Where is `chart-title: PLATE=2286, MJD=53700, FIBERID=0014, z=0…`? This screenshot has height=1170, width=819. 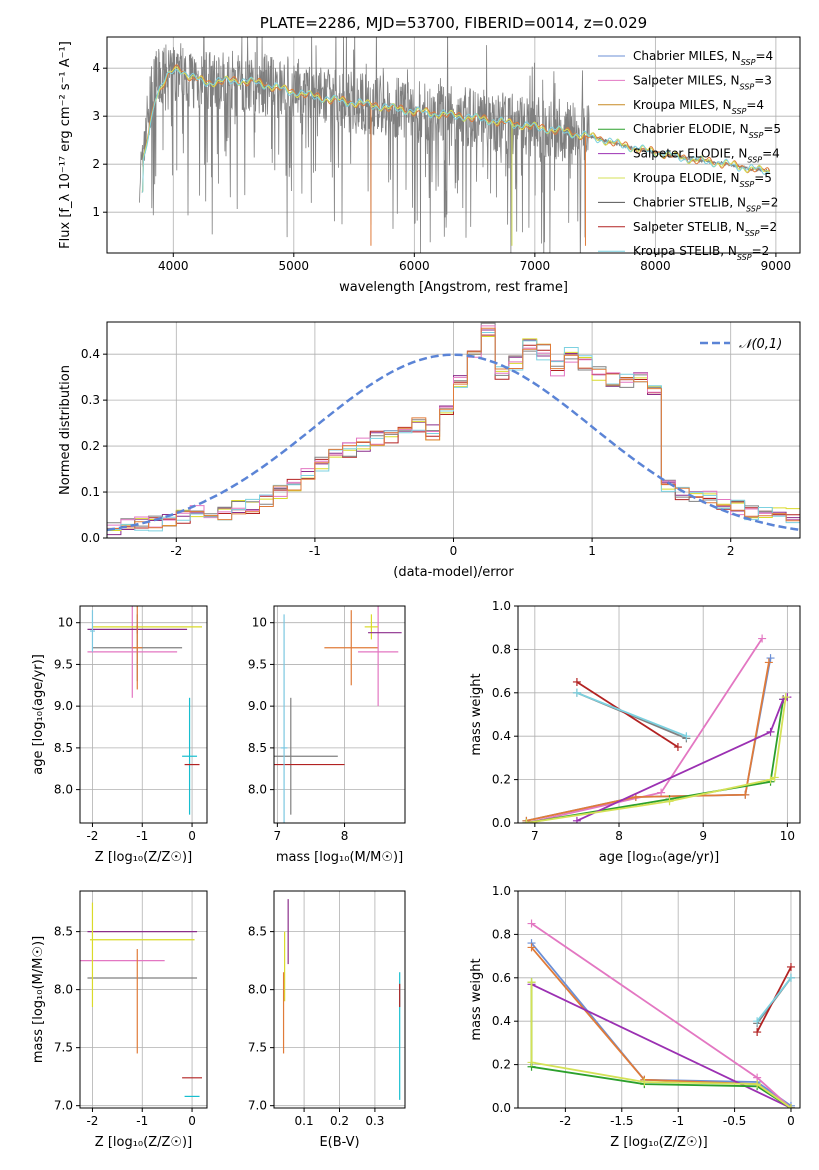 chart-title: PLATE=2286, MJD=53700, FIBERID=0014, z=0… is located at coordinates (453, 23).